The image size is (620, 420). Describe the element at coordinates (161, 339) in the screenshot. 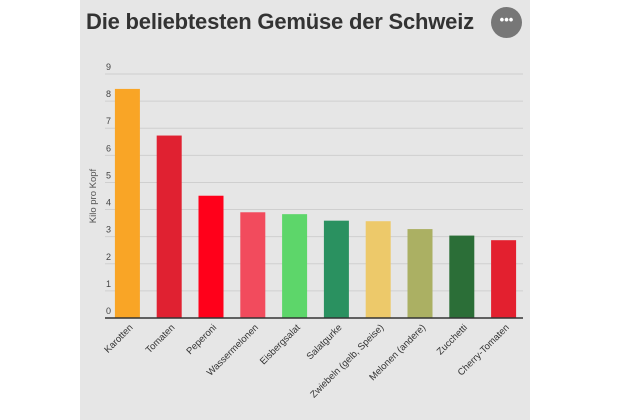

I see `x-tick-label: Tomaten` at that location.